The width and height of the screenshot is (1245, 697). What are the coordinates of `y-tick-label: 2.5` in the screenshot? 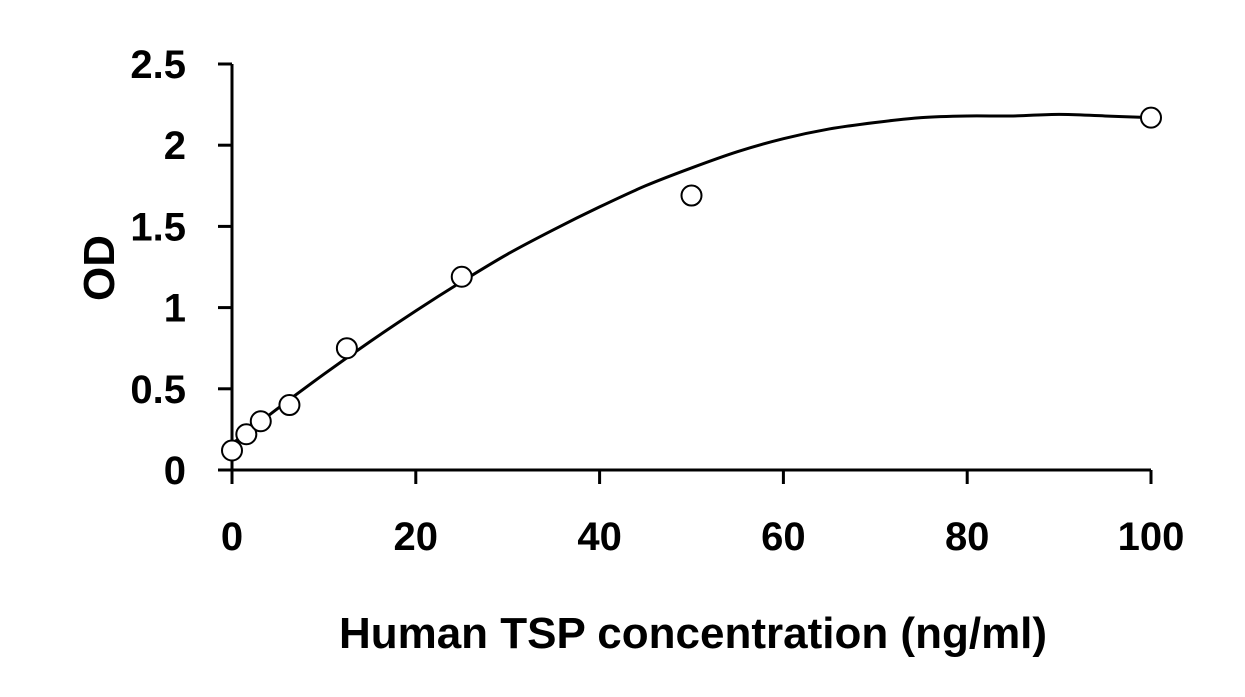 It's located at (158, 65).